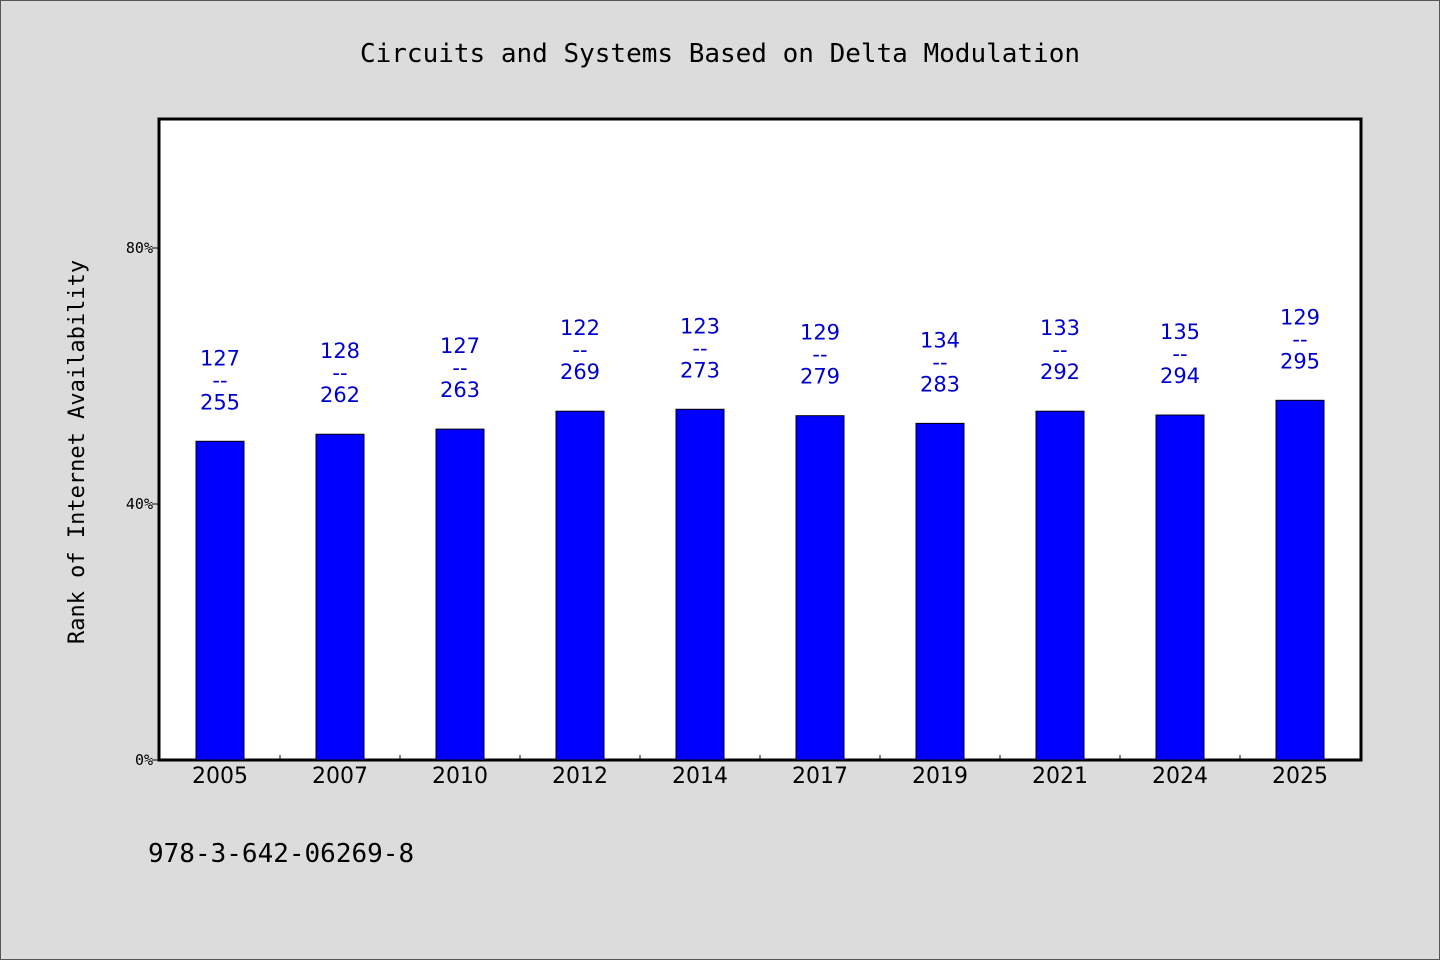 The height and width of the screenshot is (960, 1440). Describe the element at coordinates (1060, 585) in the screenshot. I see `bar-2021` at that location.